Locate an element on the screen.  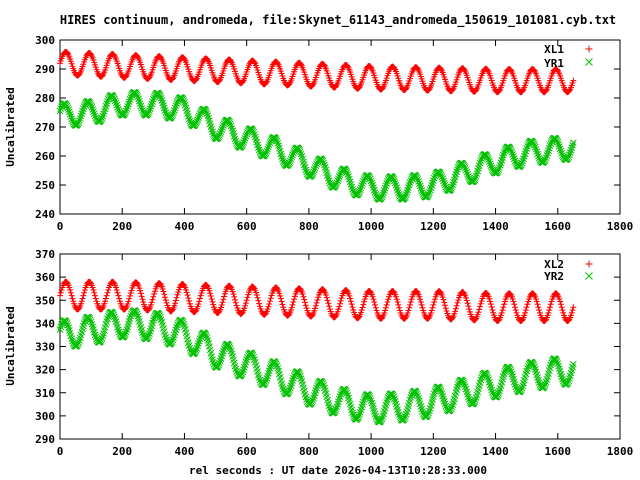
y-tick-label: 280 is located at coordinates (45, 98).